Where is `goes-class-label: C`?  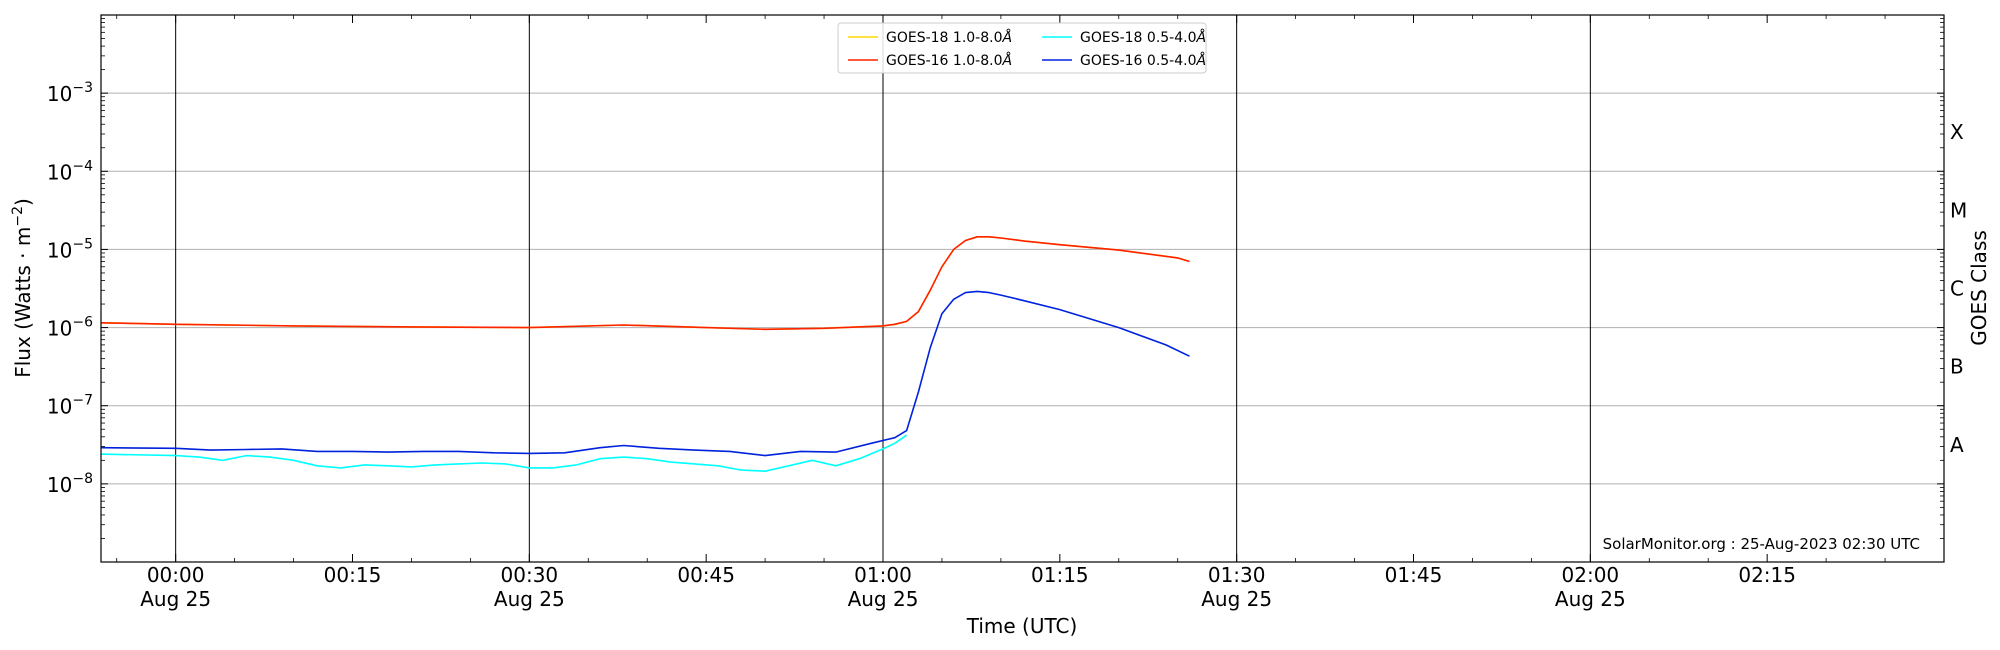 goes-class-label: C is located at coordinates (1957, 289).